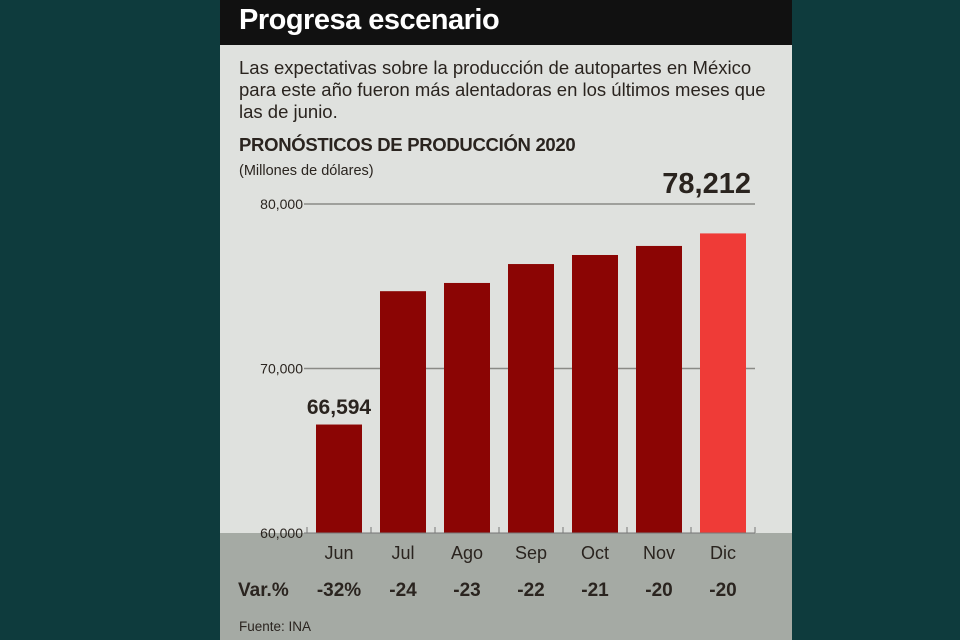  Describe the element at coordinates (723, 553) in the screenshot. I see `x-tick-label: Dic` at that location.